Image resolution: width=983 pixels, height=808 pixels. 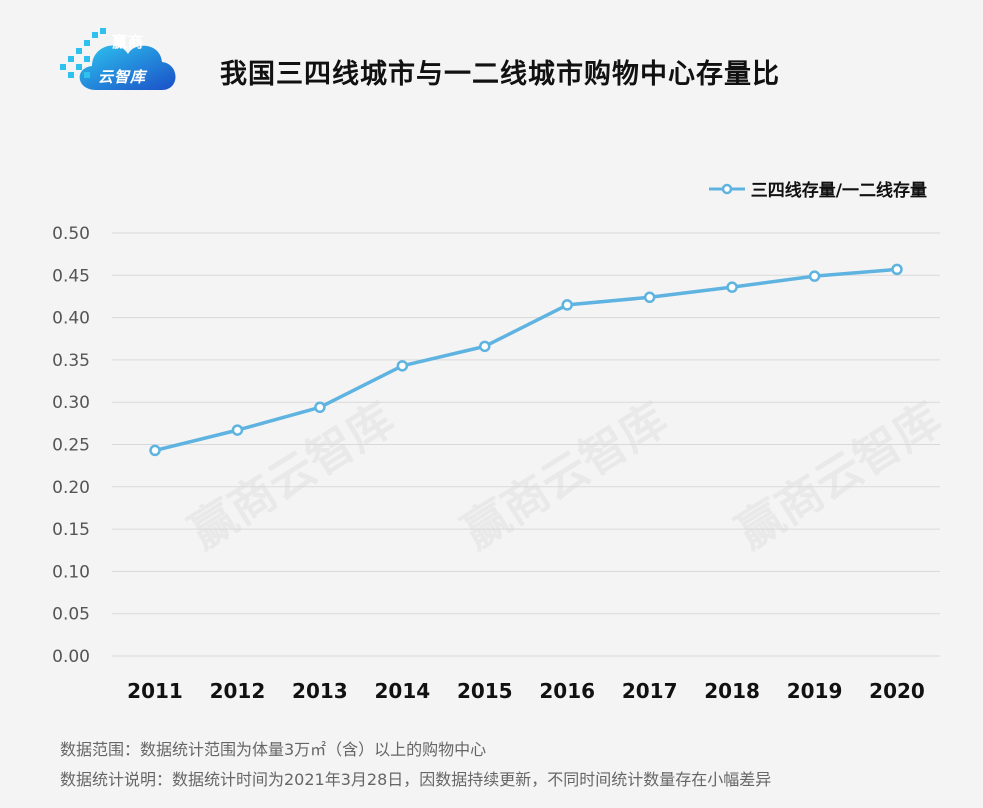 What do you see at coordinates (838, 191) in the screenshot?
I see `legend-label: 三四线存量/一二线存量` at bounding box center [838, 191].